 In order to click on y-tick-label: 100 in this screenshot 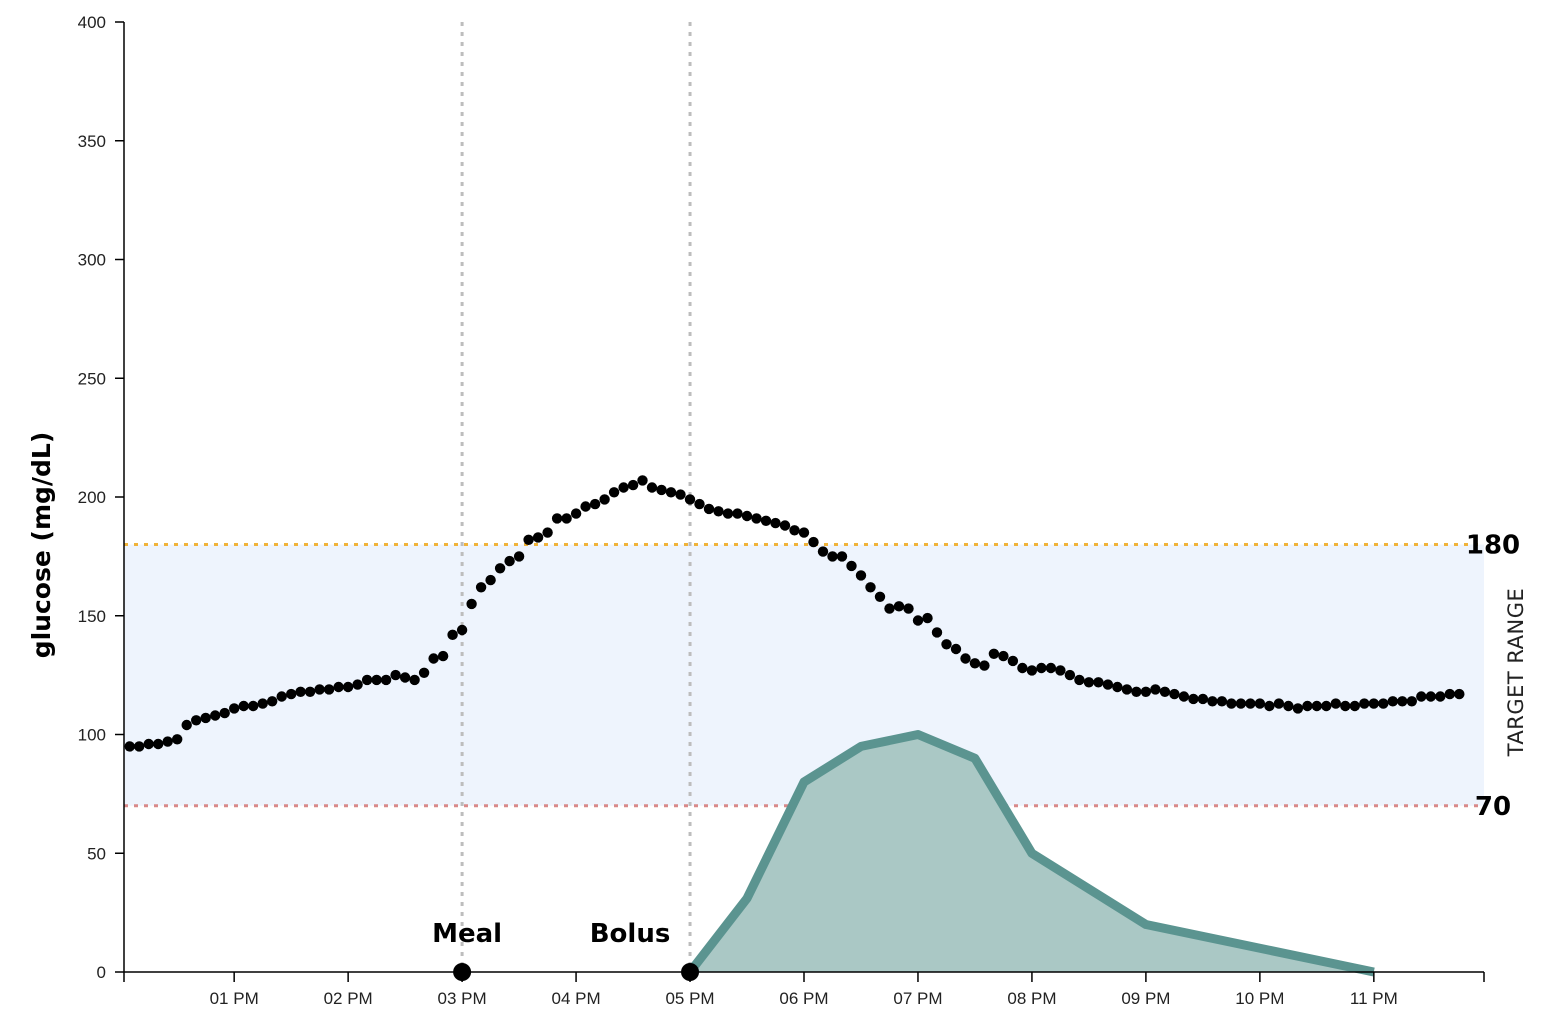, I will do `click(92, 735)`.